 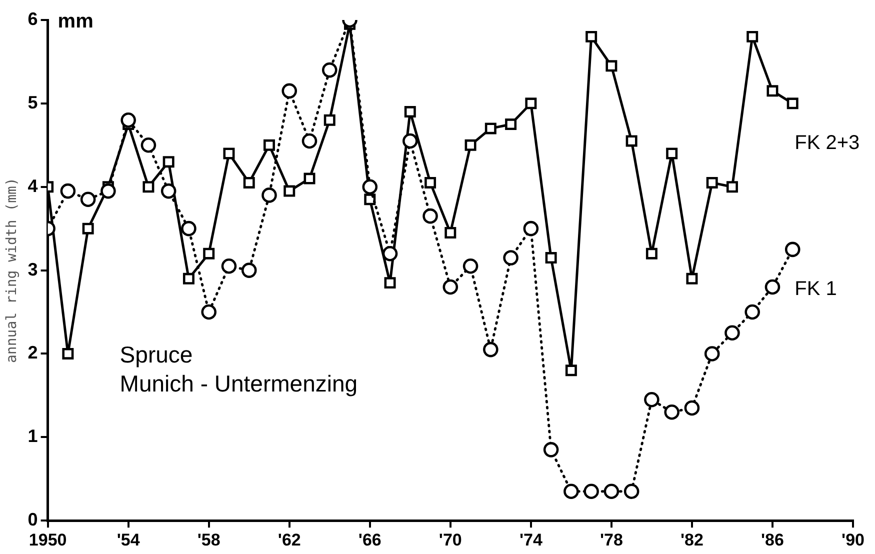 I want to click on y-tick-label: 2, so click(x=33, y=352).